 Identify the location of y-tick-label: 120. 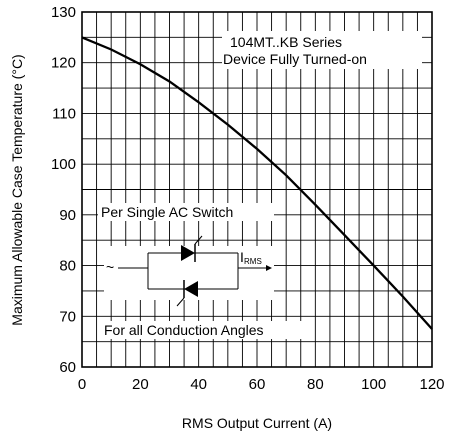
(63, 63).